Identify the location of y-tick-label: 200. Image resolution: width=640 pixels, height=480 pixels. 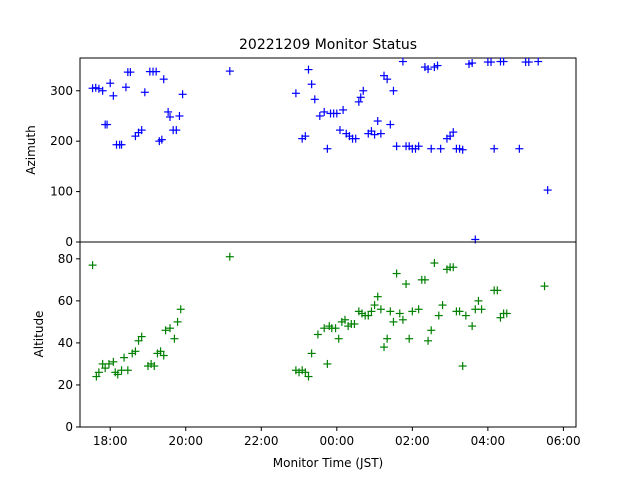
(61, 141).